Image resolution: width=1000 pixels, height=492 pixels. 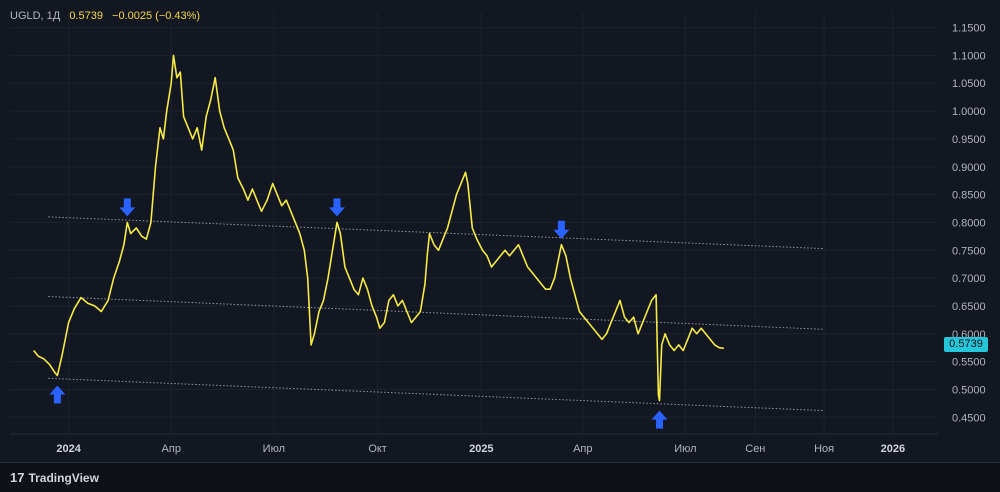 I want to click on x-tick-label: 2025, so click(x=481, y=449).